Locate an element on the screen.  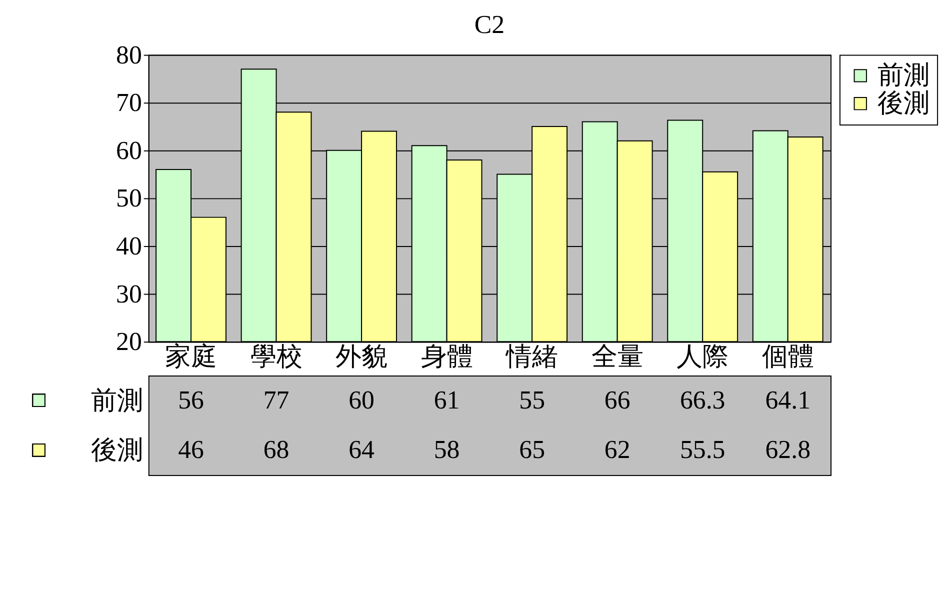
y-tick-label: 20 is located at coordinates (129, 341).